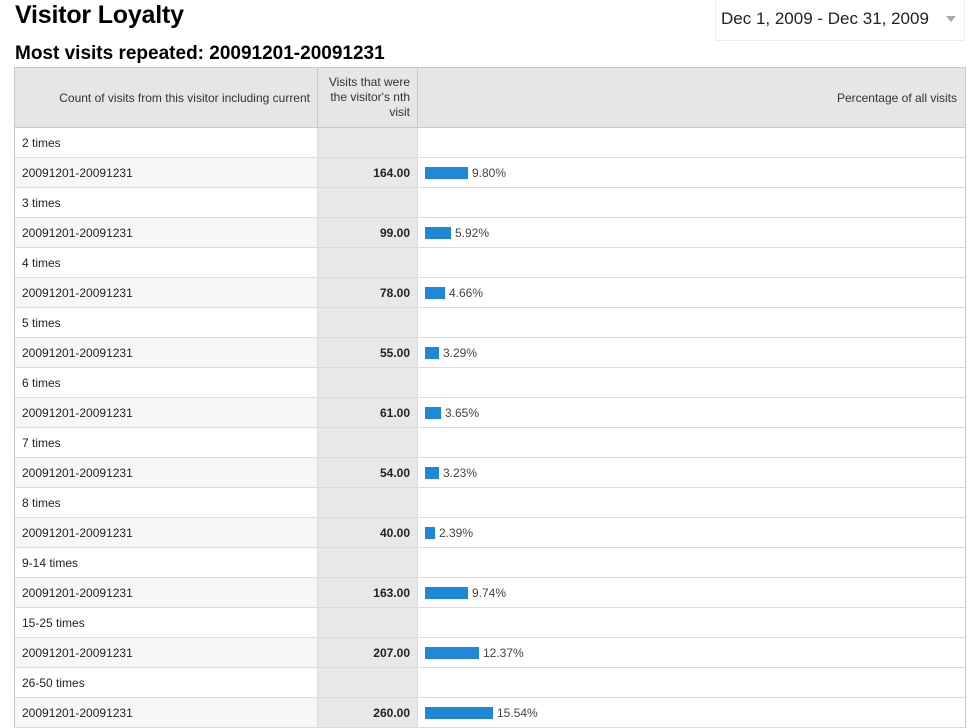  What do you see at coordinates (166, 202) in the screenshot?
I see `group-label: 3 times` at bounding box center [166, 202].